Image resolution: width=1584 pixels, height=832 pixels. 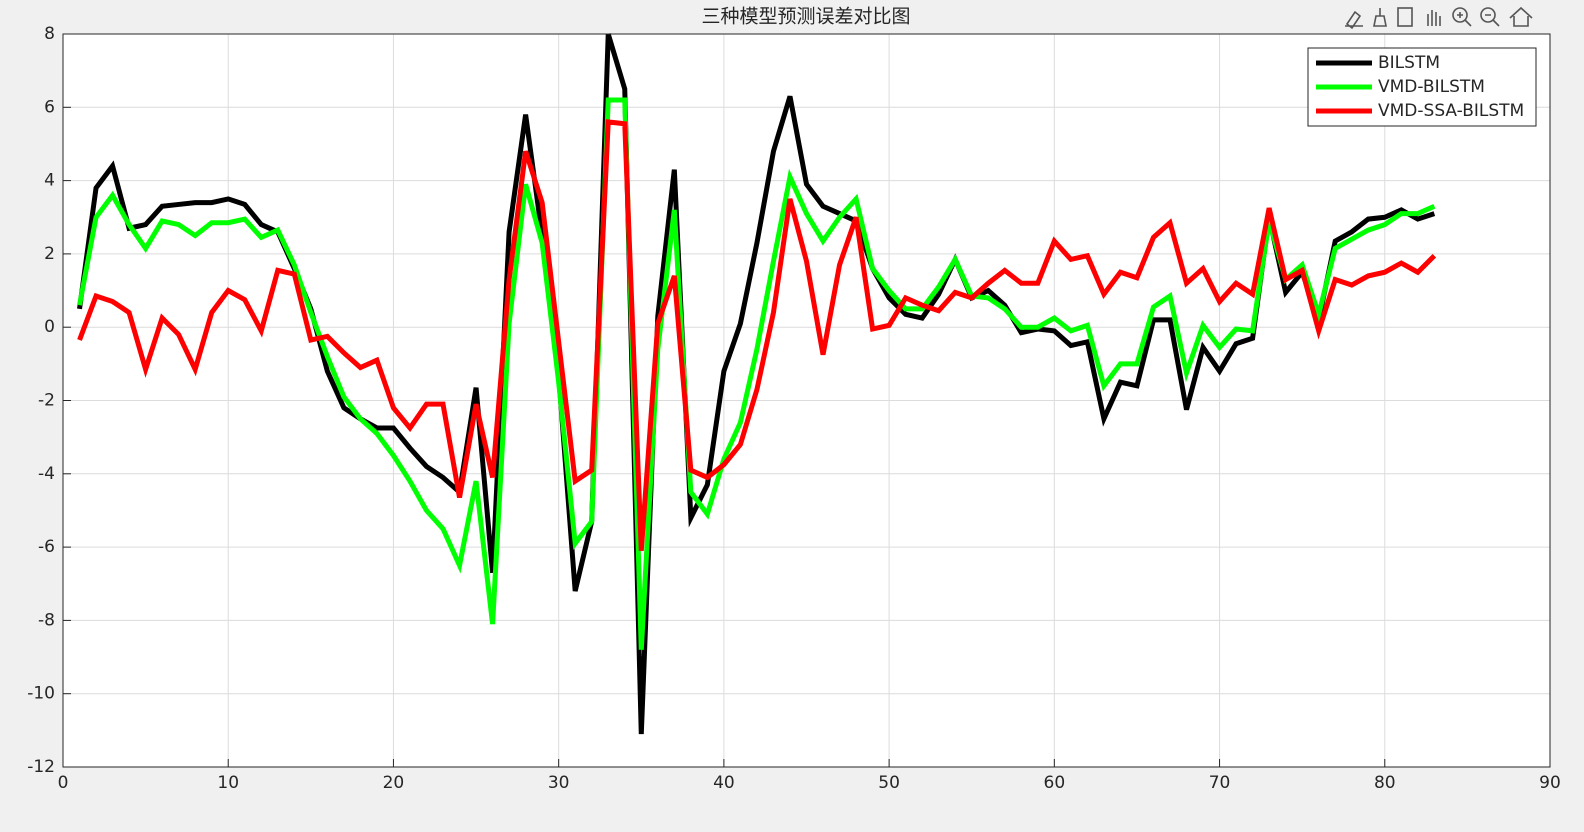 I want to click on x-tick-label: 30, so click(x=559, y=783).